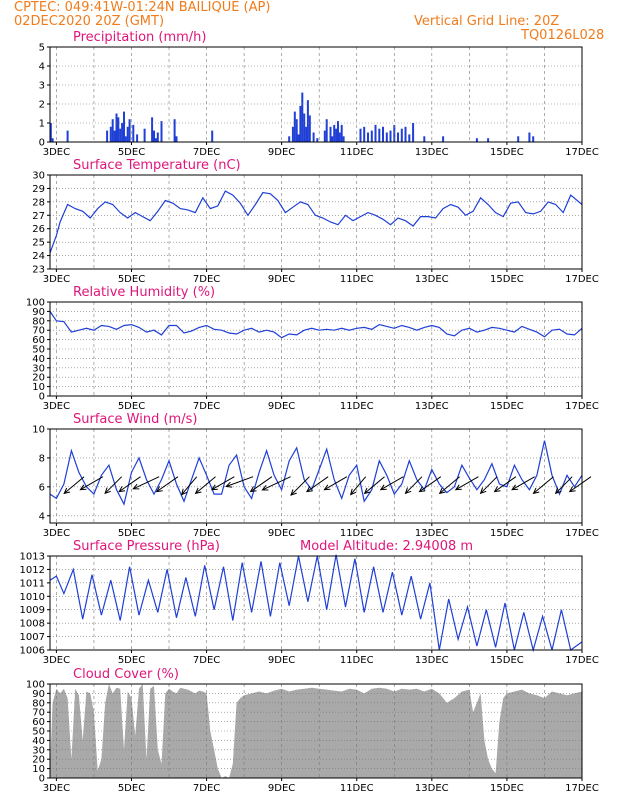 This screenshot has width=618, height=800. What do you see at coordinates (32, 610) in the screenshot?
I see `y-tick-label: 1009` at bounding box center [32, 610].